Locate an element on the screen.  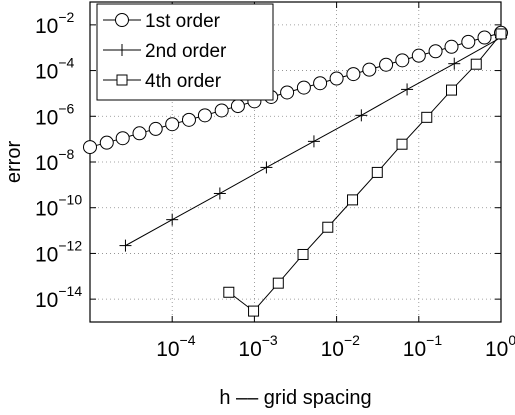
legend: 1st order 2nd order 4th order is located at coordinates (185, 52).